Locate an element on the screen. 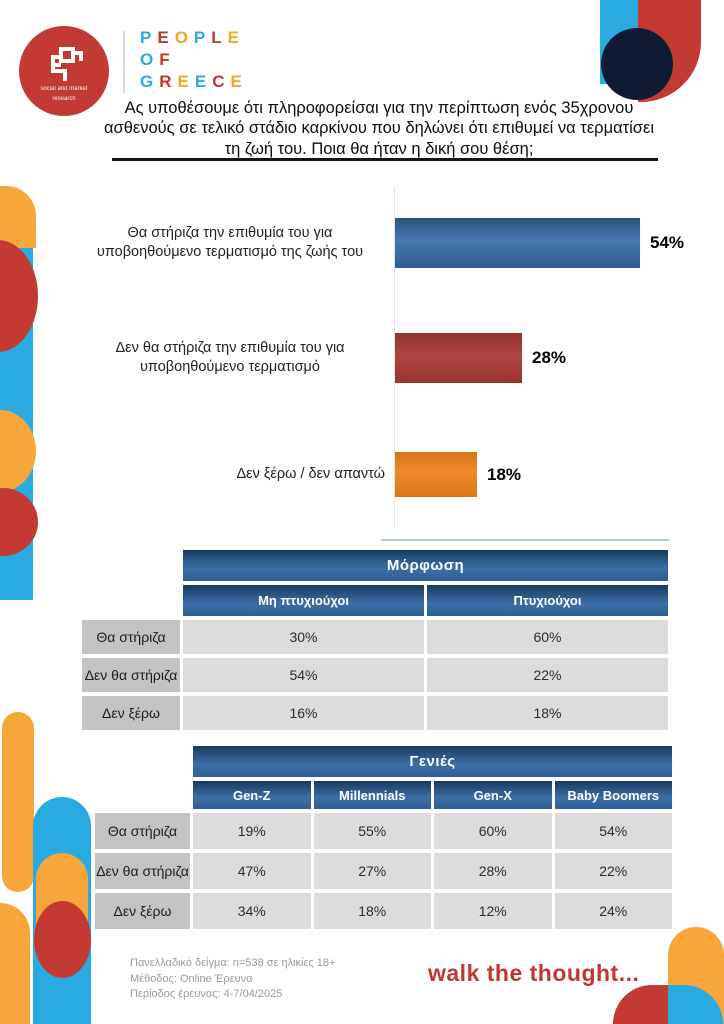  brand-title-letter: F is located at coordinates (167, 59).